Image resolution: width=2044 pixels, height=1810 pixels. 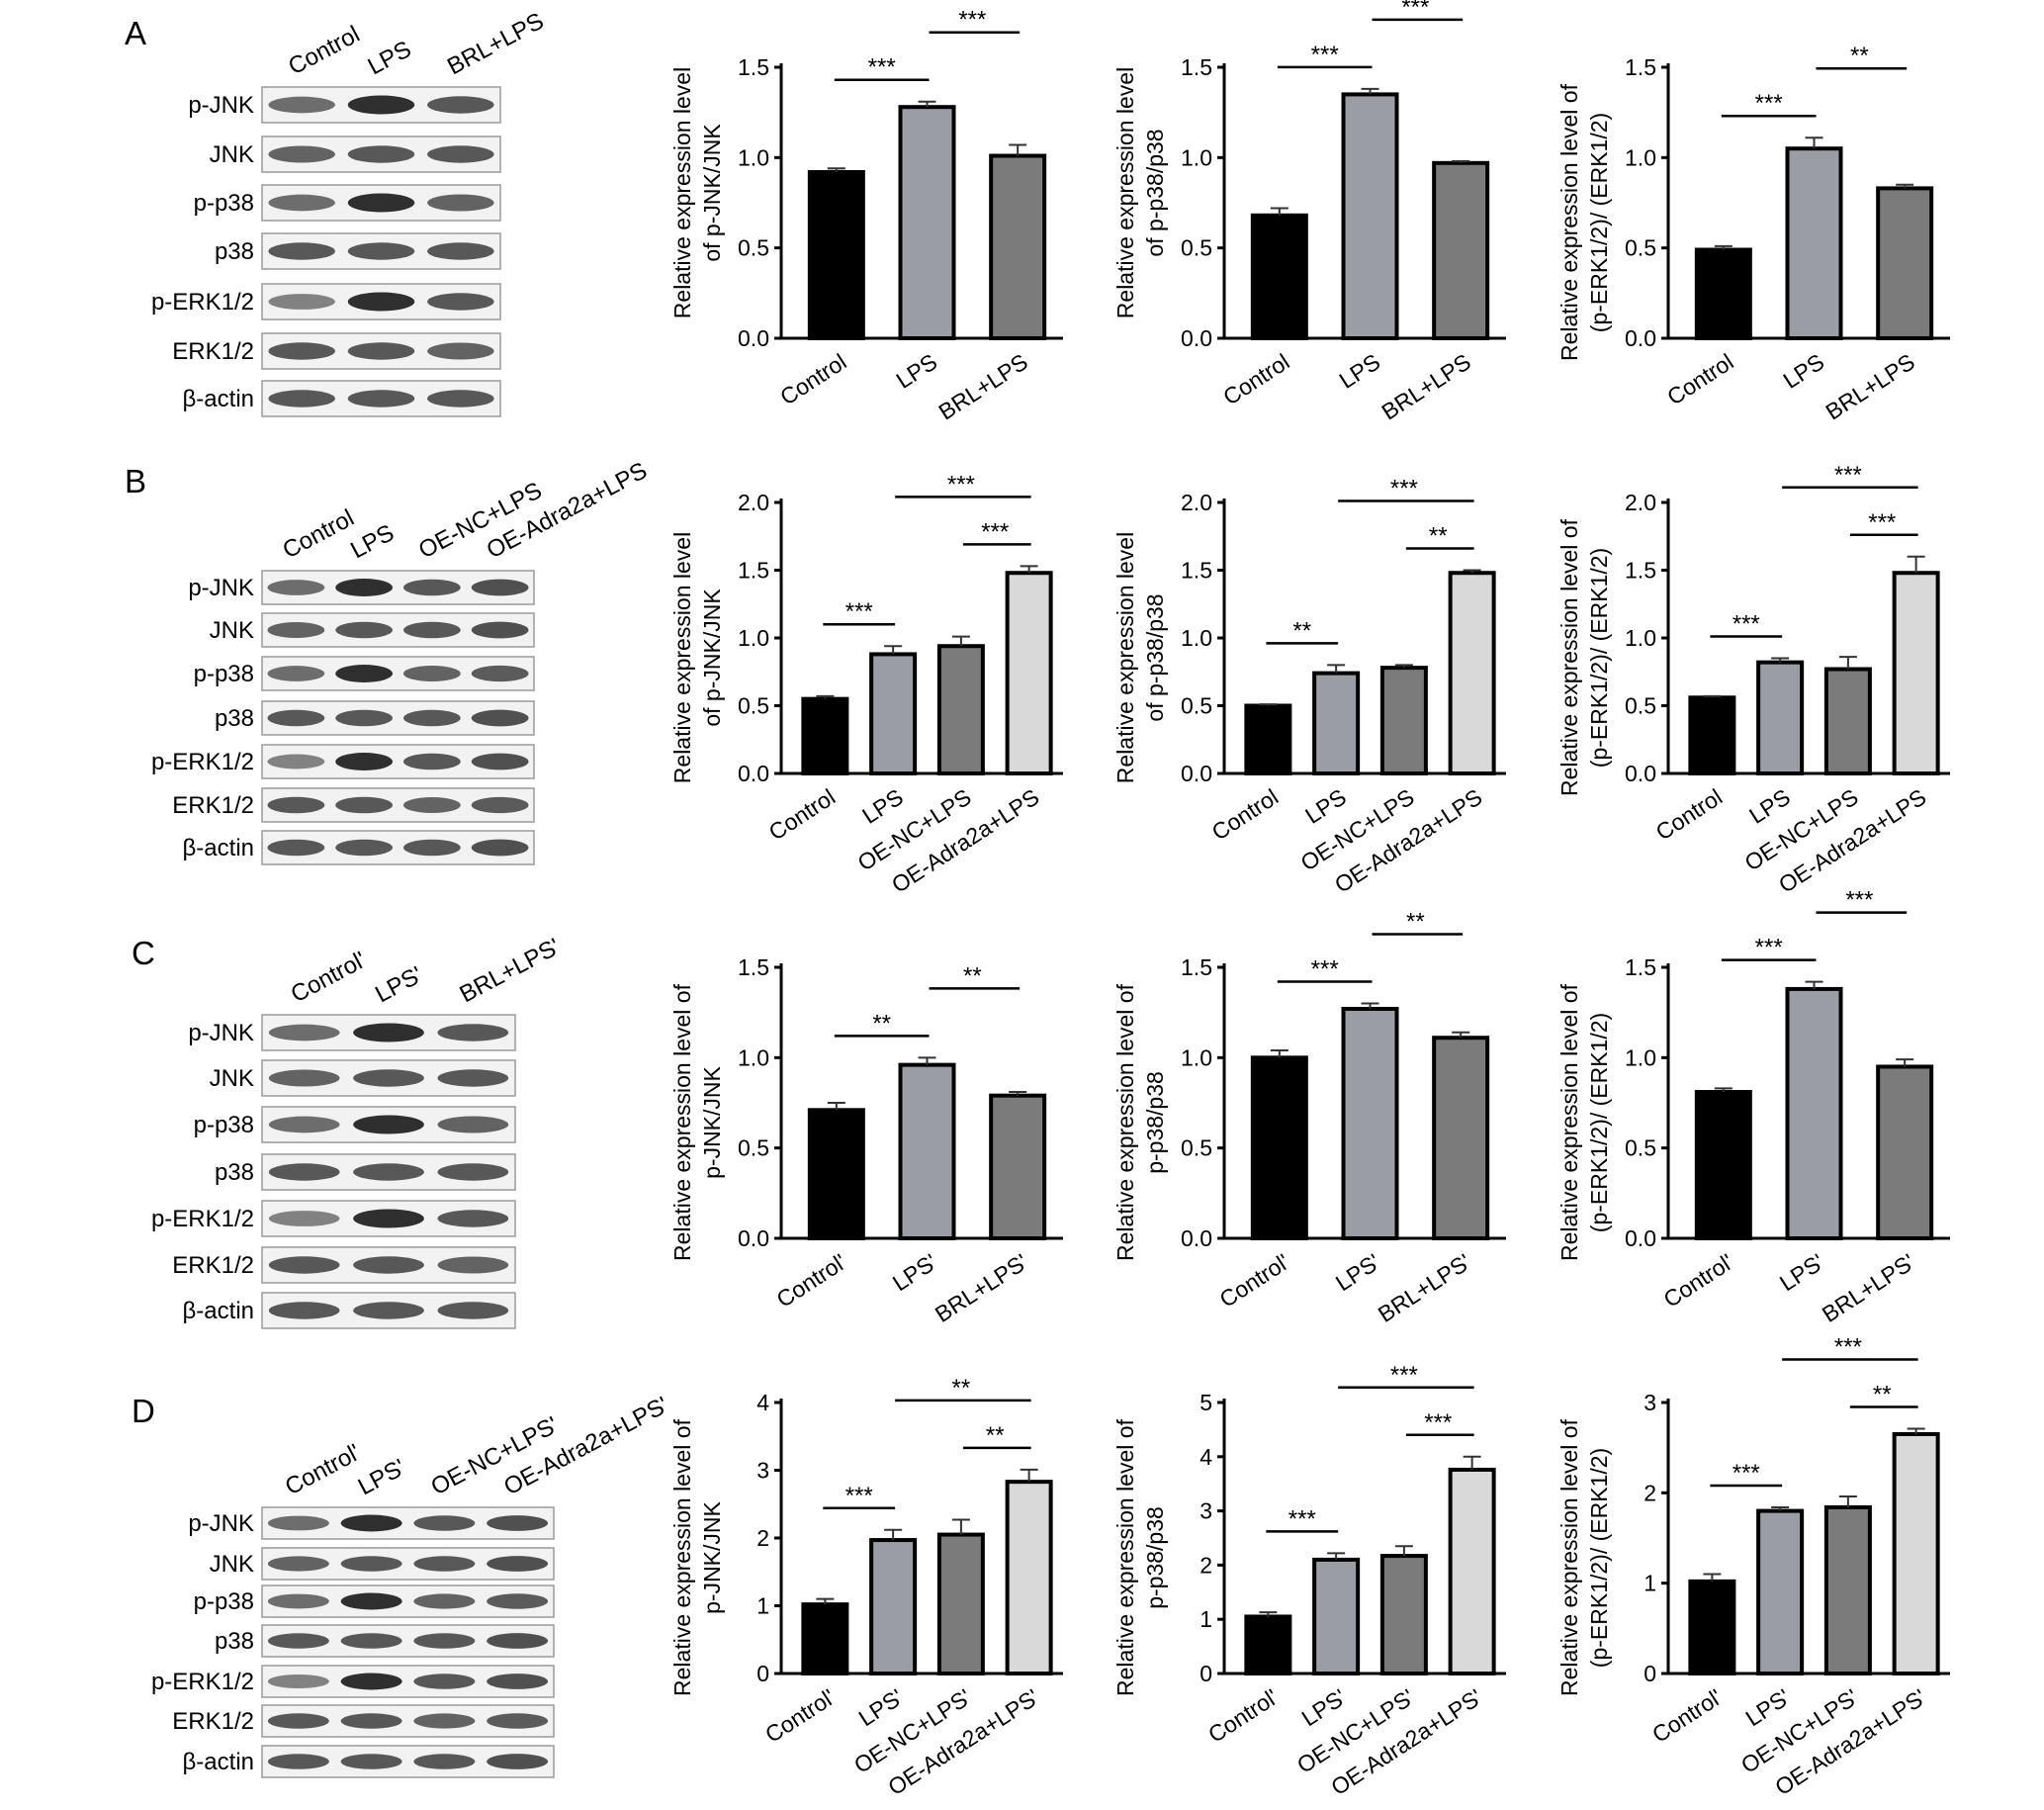 I want to click on protein-label: p-ERK1/2, so click(x=202, y=302).